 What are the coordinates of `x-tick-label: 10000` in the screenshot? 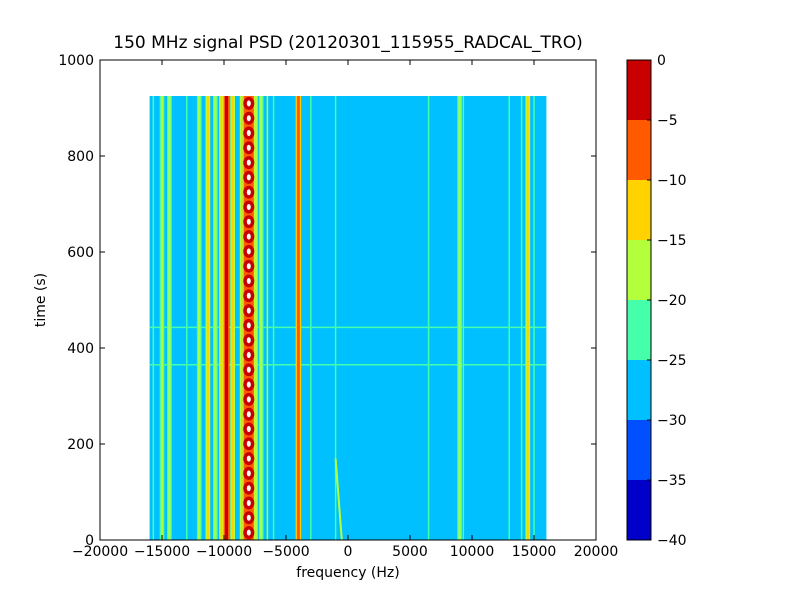 It's located at (472, 552).